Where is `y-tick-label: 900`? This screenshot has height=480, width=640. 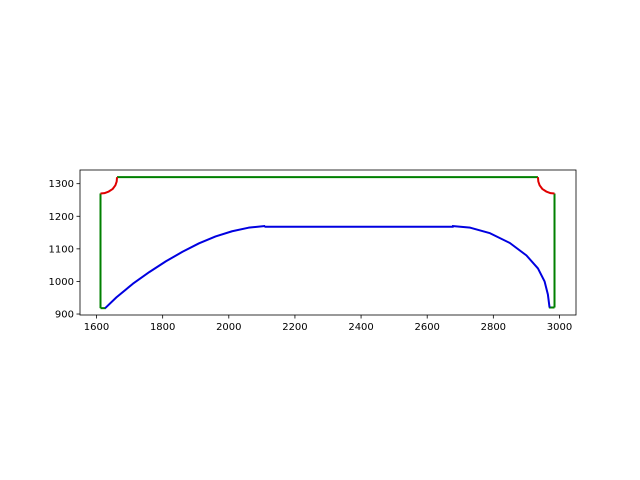
y-tick-label: 900 is located at coordinates (64, 315).